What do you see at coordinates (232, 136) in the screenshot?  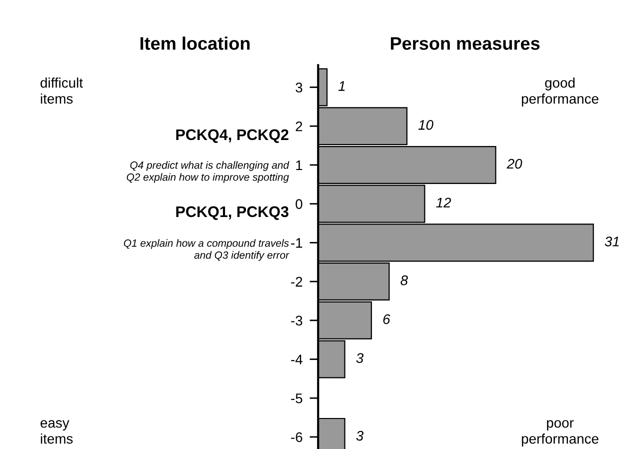 I see `text: PCKQ4, PCKQ2` at bounding box center [232, 136].